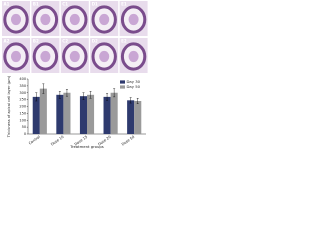 This screenshot has width=320, height=240. Describe the element at coordinates (23, 113) in the screenshot. I see `y-tick-label: 150` at that location.